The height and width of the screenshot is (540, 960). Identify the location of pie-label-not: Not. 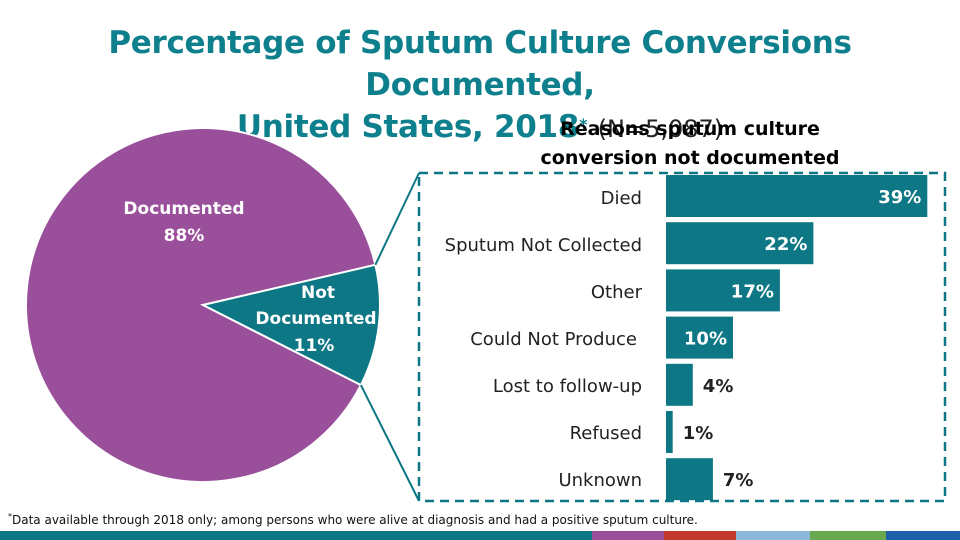
(318, 293).